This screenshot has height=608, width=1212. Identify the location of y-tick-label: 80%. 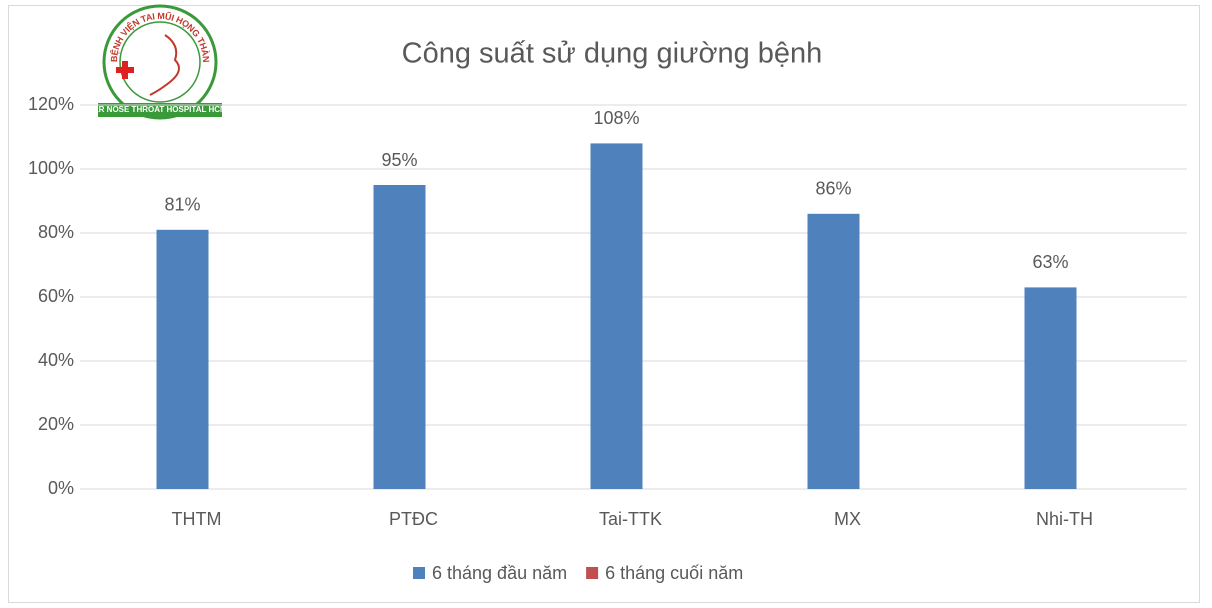
(56, 232).